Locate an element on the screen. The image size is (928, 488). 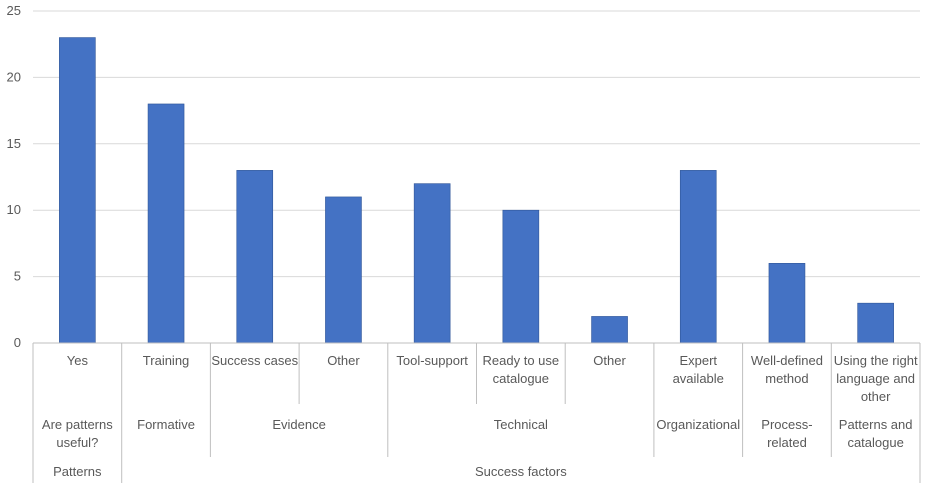
category-label: Success cases is located at coordinates (254, 360).